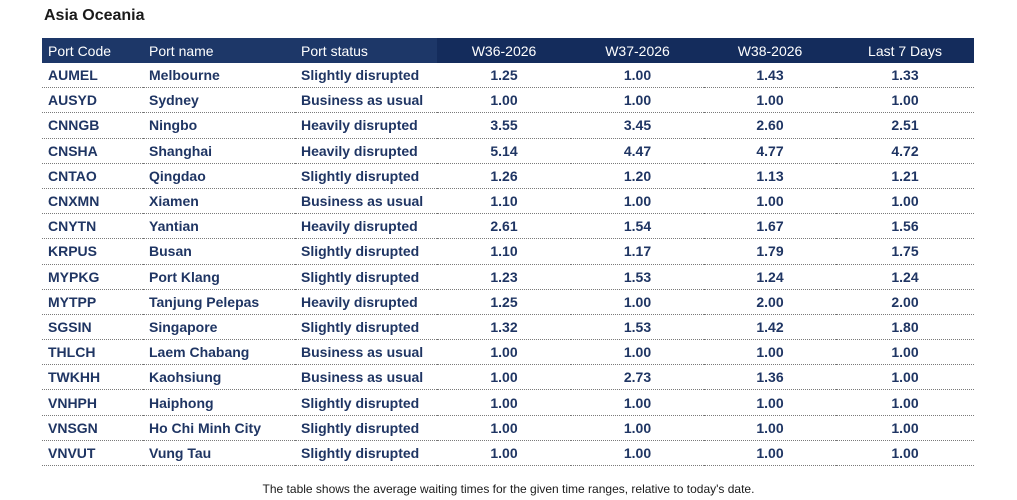 This screenshot has width=1017, height=500. I want to click on column-header-last-7-days: Last 7 Days, so click(905, 50).